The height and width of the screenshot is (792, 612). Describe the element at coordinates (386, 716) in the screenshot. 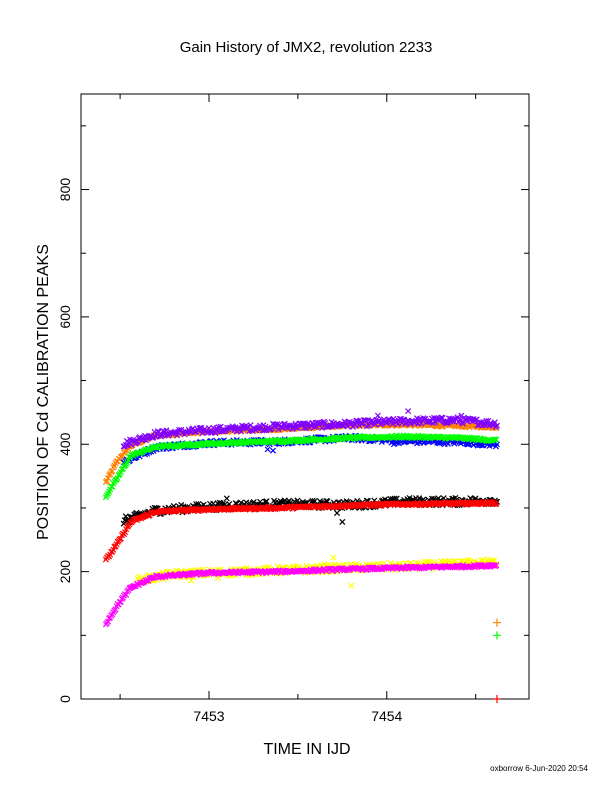

I see `x-tick-label: 7454` at that location.